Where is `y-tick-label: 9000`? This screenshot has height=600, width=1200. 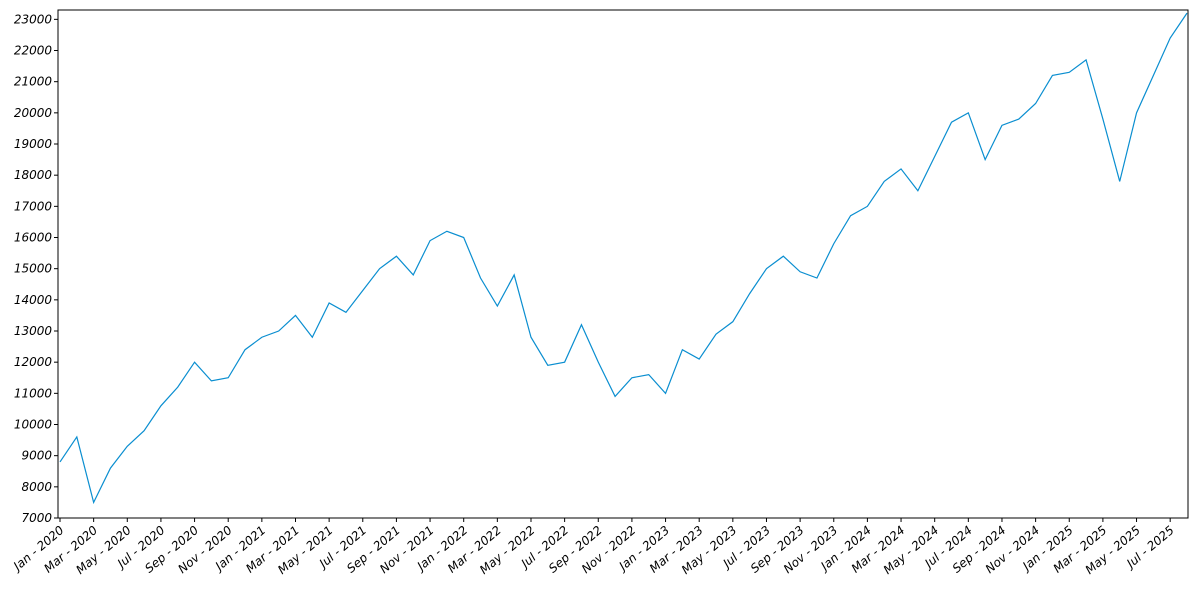
y-tick-label: 9000 is located at coordinates (36, 456).